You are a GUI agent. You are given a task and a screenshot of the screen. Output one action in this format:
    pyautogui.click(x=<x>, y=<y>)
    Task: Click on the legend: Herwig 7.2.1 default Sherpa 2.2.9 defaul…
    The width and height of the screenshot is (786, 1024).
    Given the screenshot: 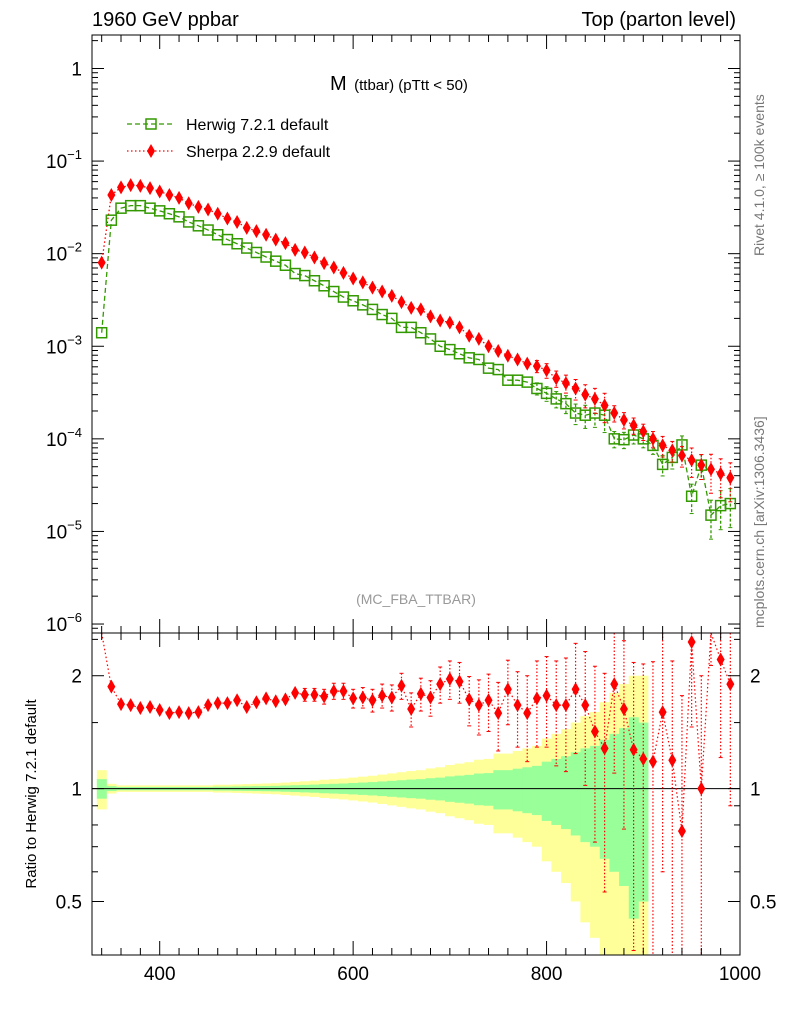 What is the action you would take?
    pyautogui.click(x=229, y=139)
    